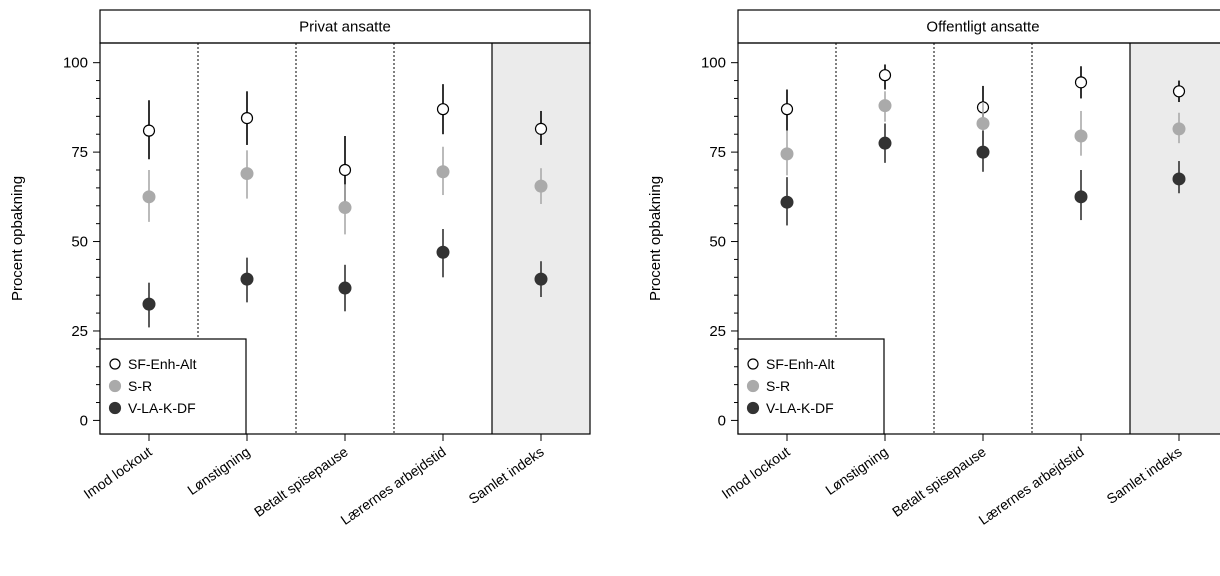 The width and height of the screenshot is (1220, 576). What do you see at coordinates (982, 27) in the screenshot?
I see `panel-title: Offentligt ansatte` at bounding box center [982, 27].